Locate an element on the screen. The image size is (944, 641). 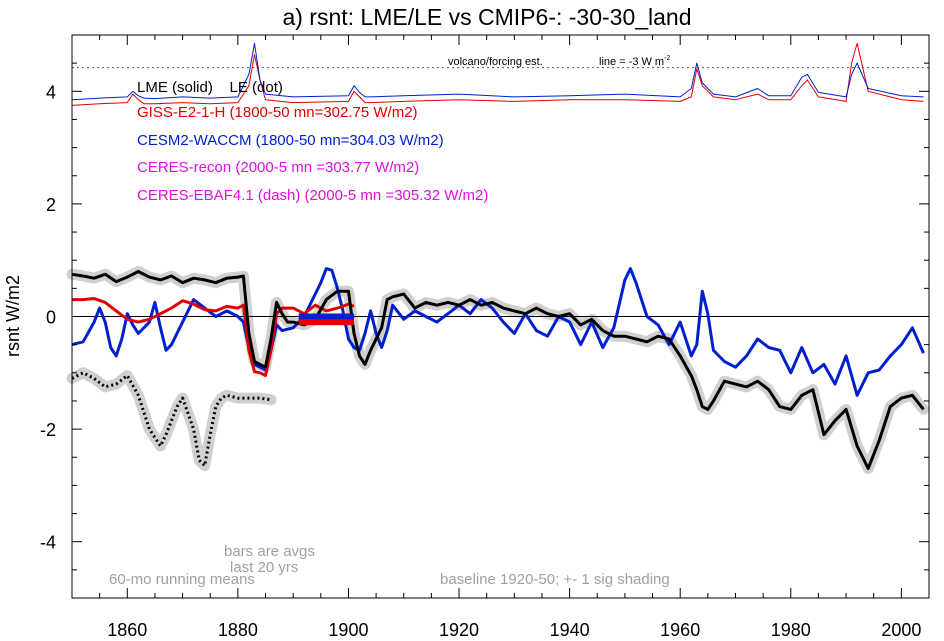
x-tick-label-1880: 1880 is located at coordinates (238, 630).